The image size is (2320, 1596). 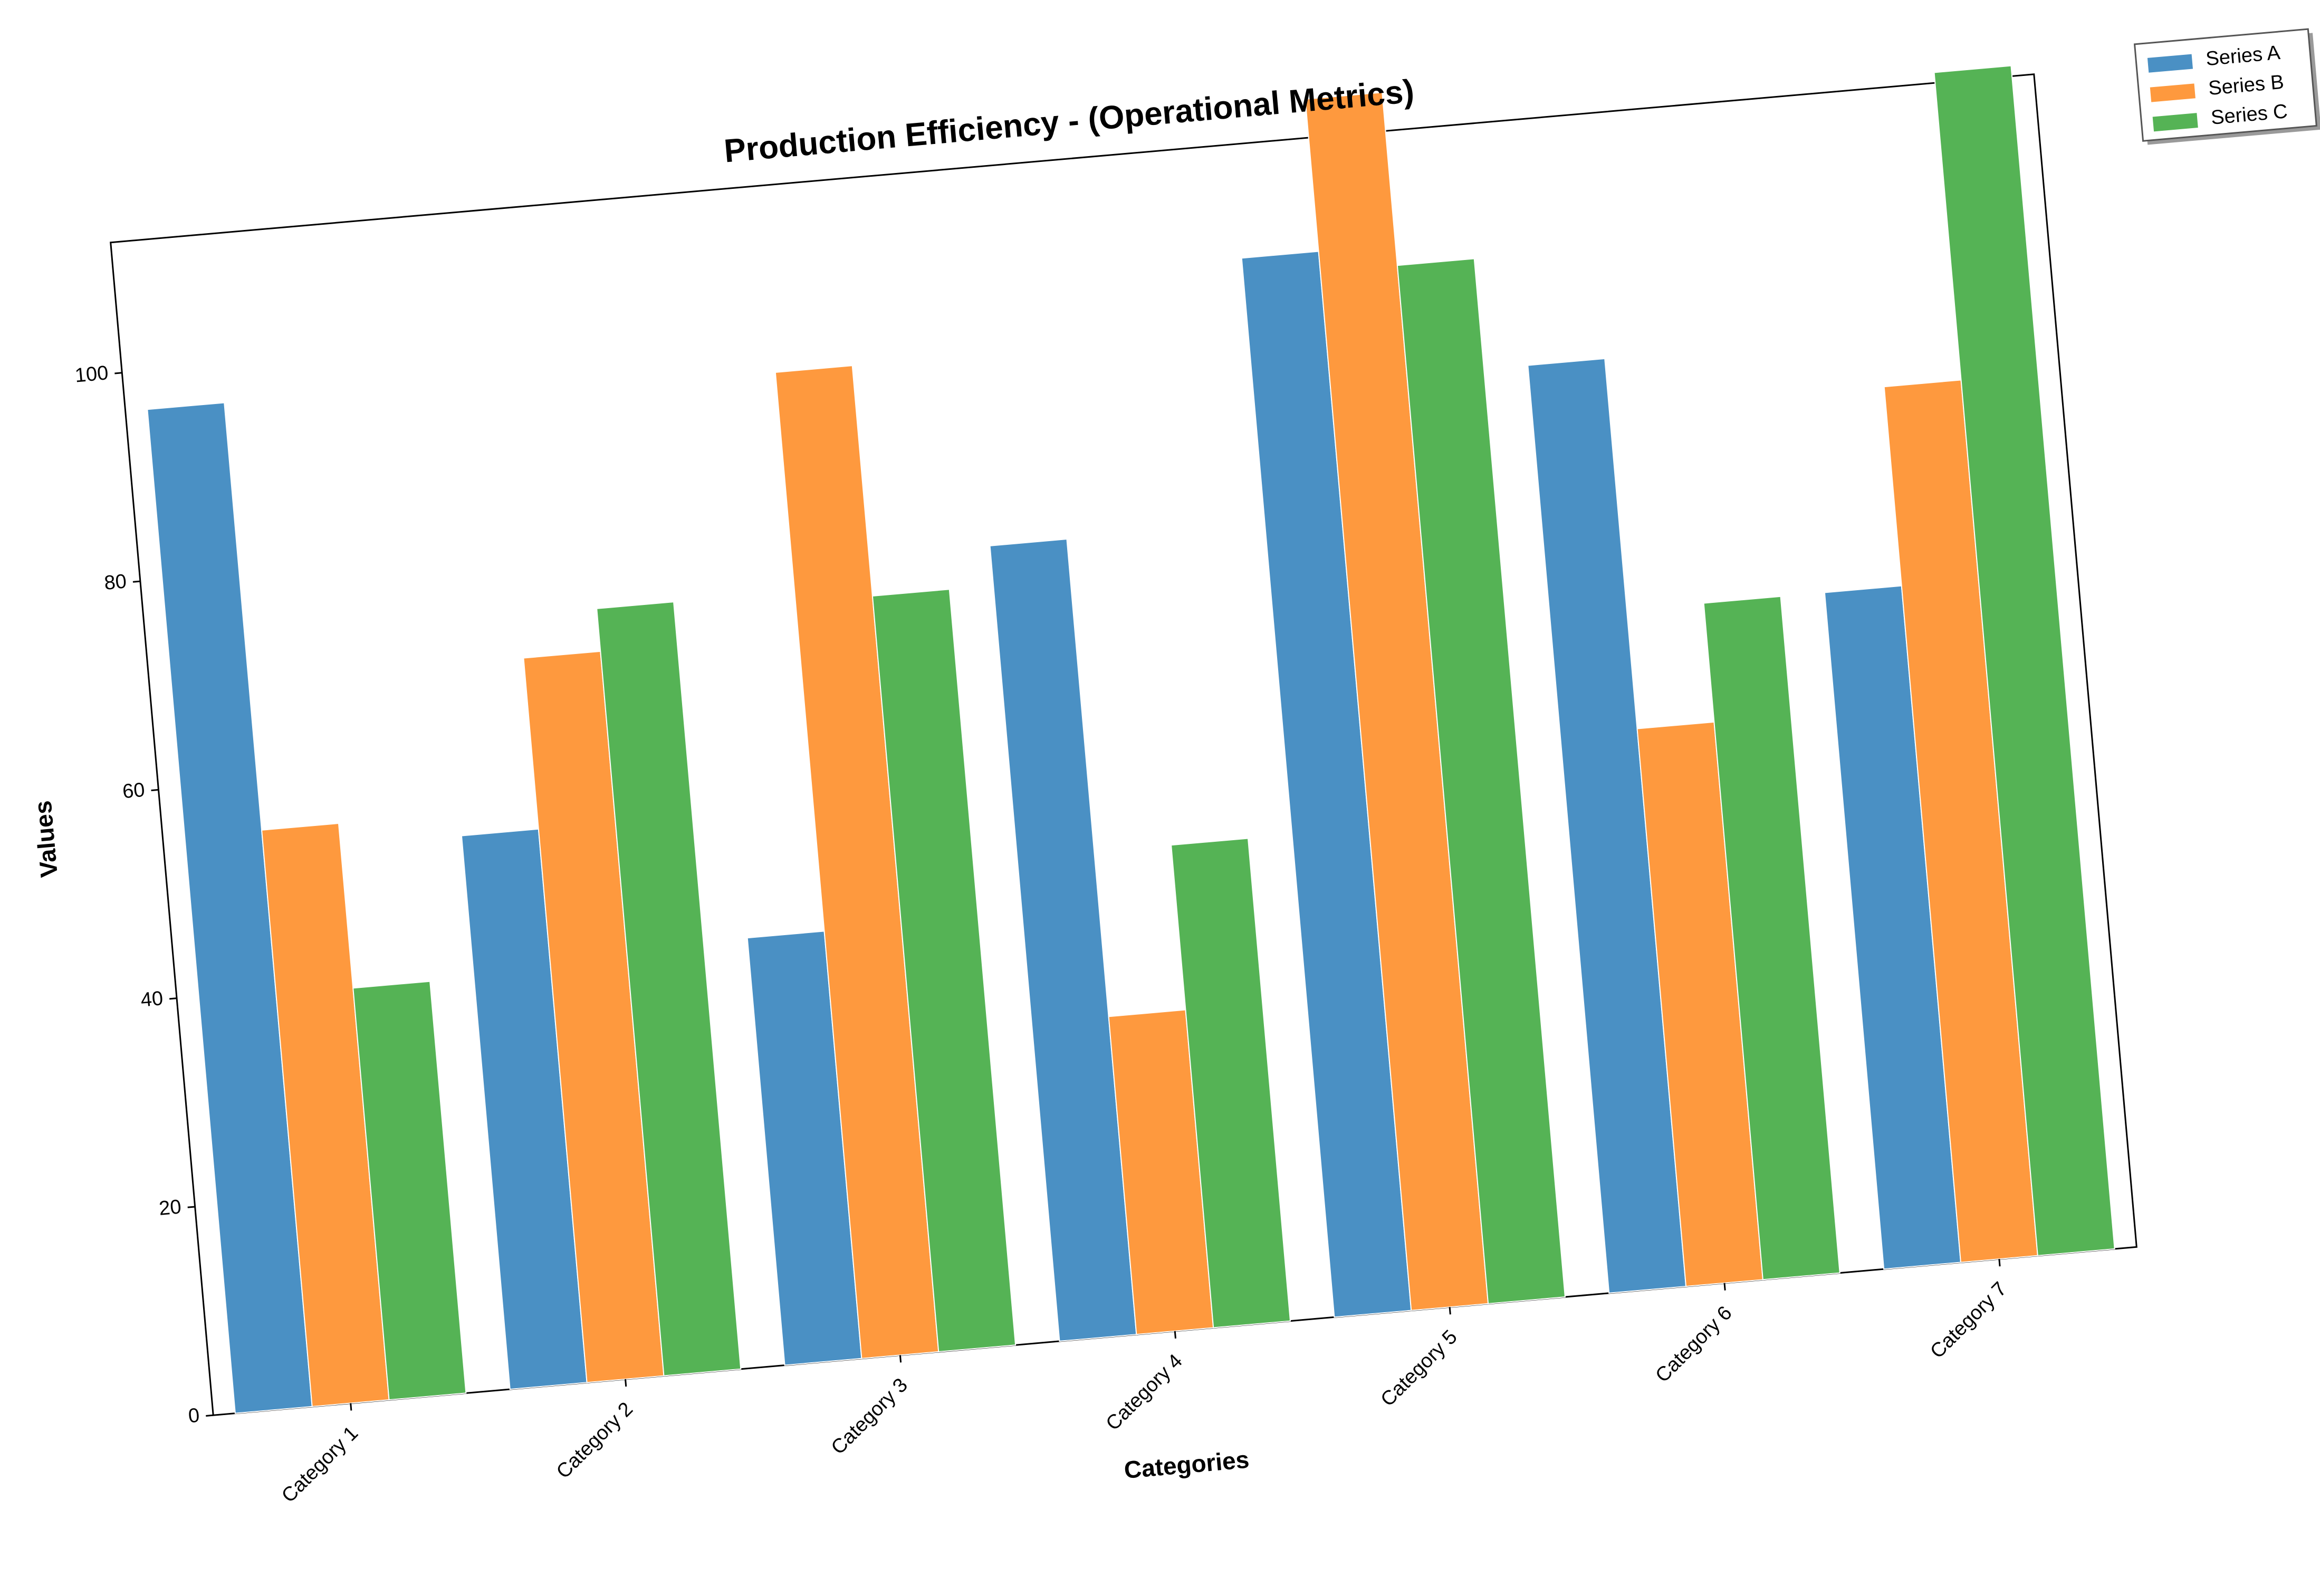 What do you see at coordinates (115, 582) in the screenshot?
I see `y-tick-label: 80` at bounding box center [115, 582].